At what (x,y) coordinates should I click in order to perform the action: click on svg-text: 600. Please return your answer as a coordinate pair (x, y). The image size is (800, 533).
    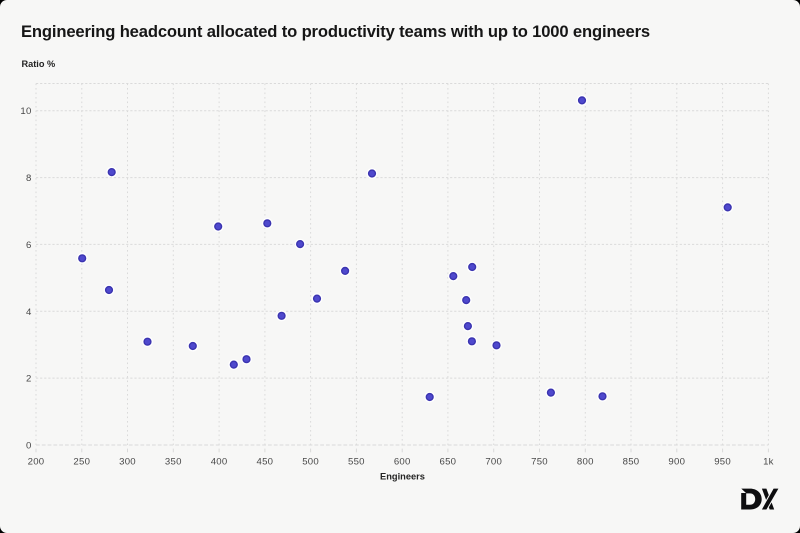
    Looking at the image, I should click on (402, 461).